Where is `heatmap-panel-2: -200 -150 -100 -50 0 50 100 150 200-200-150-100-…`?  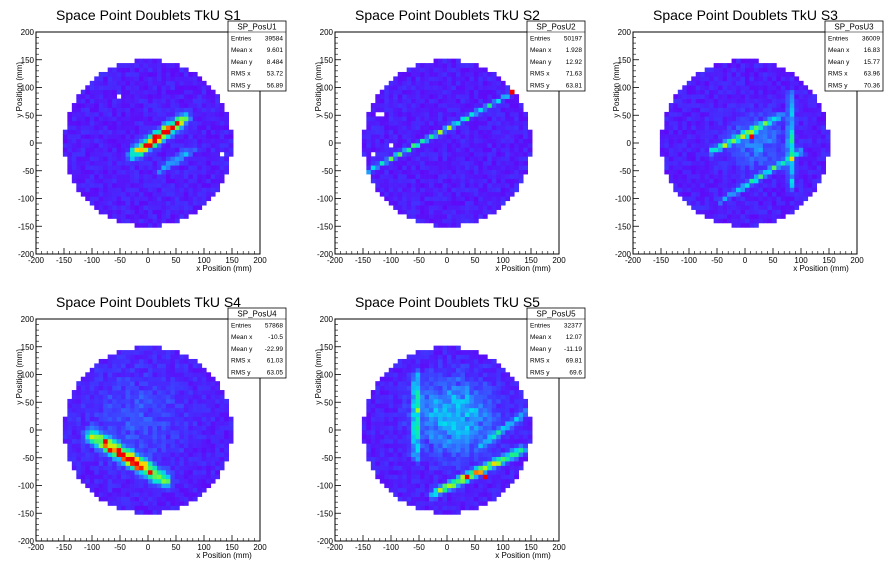
heatmap-panel-2: -200 -150 -100 -50 0 50 100 150 200-200-150-100-… is located at coordinates (450, 140).